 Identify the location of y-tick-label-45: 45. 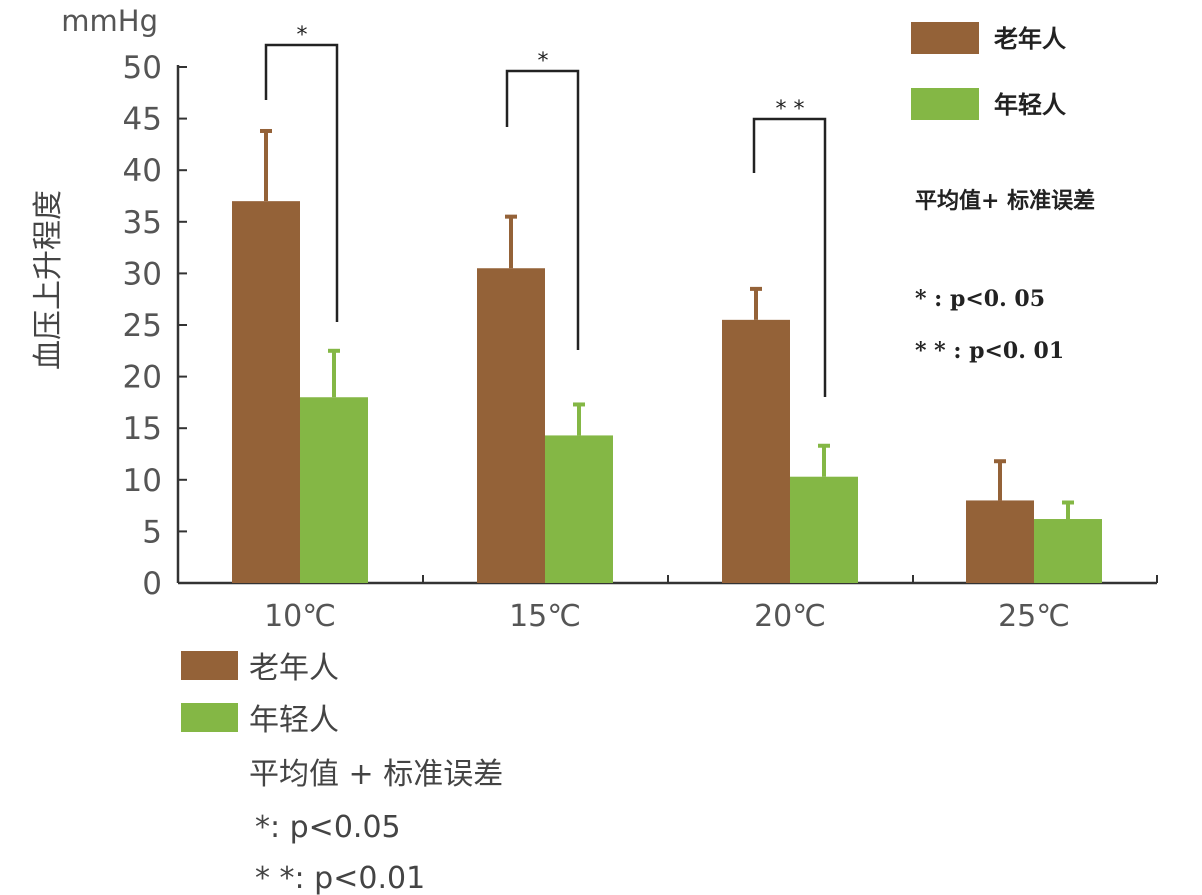
(142, 120).